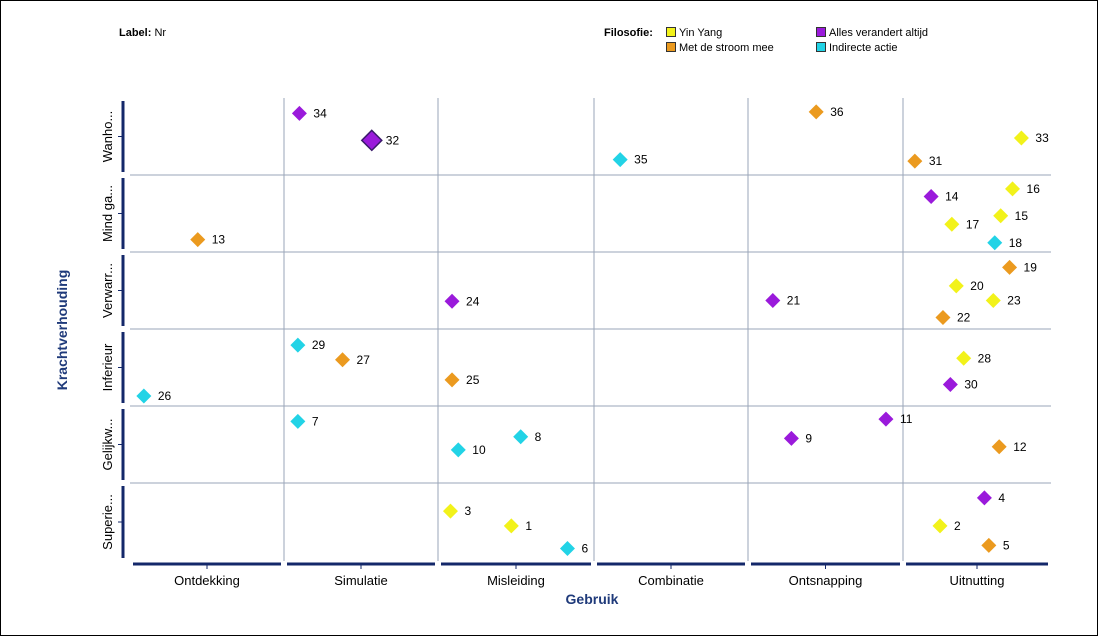 The image size is (1098, 636). What do you see at coordinates (352, 360) in the screenshot?
I see `data-point: 27` at bounding box center [352, 360].